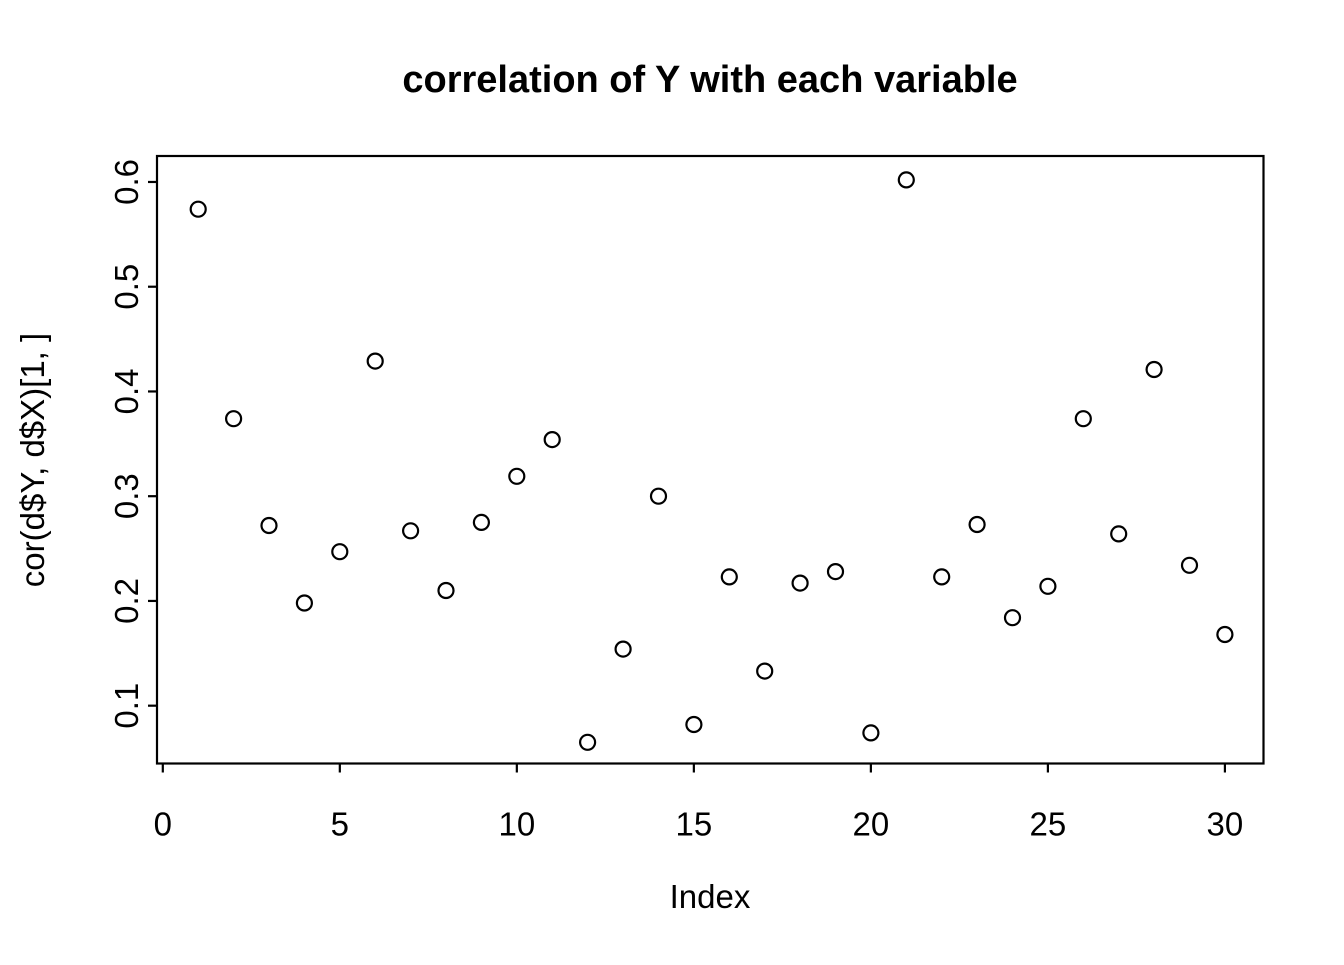  What do you see at coordinates (126, 287) in the screenshot?
I see `y-tick-label: 0.5` at bounding box center [126, 287].